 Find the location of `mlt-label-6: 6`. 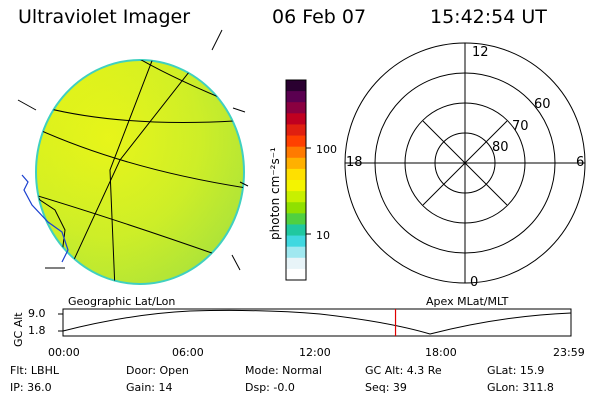

mlt-label-6: 6 is located at coordinates (580, 162).